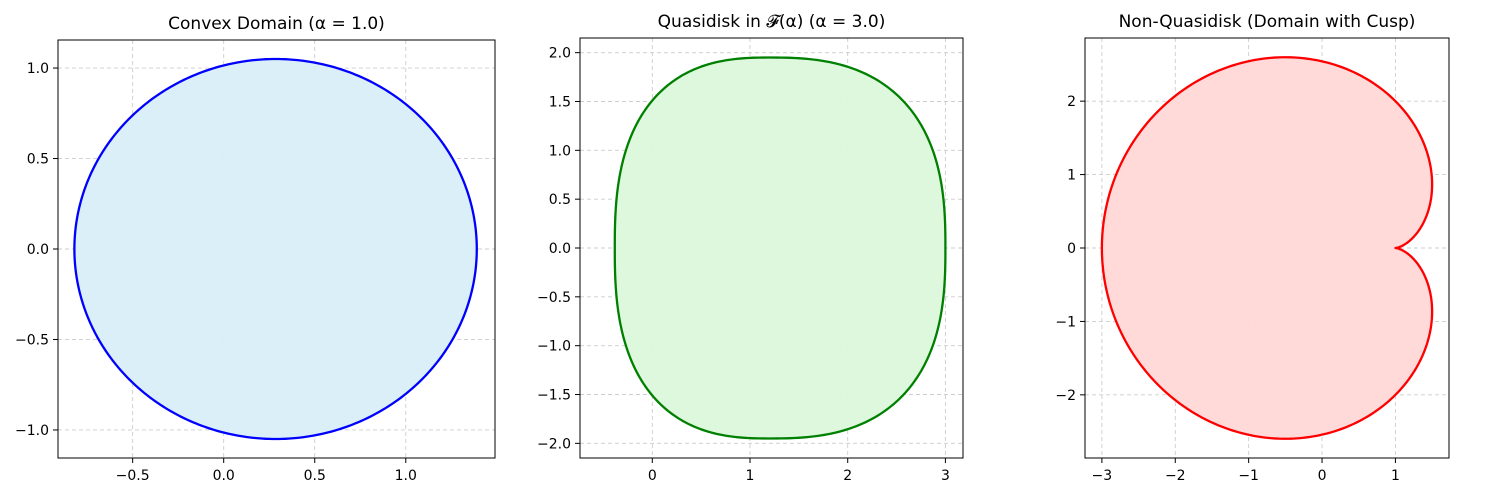 This screenshot has height=500, width=1500. I want to click on y-tick-label: 2, so click(1071, 102).